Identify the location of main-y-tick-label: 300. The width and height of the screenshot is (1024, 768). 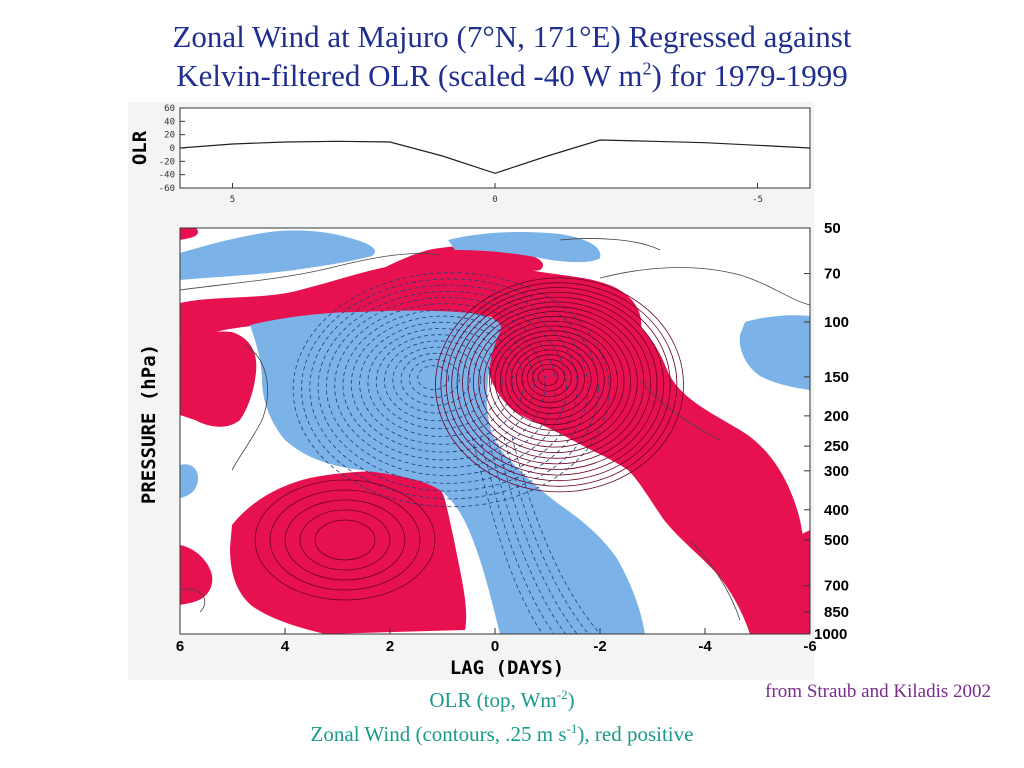
(836, 471).